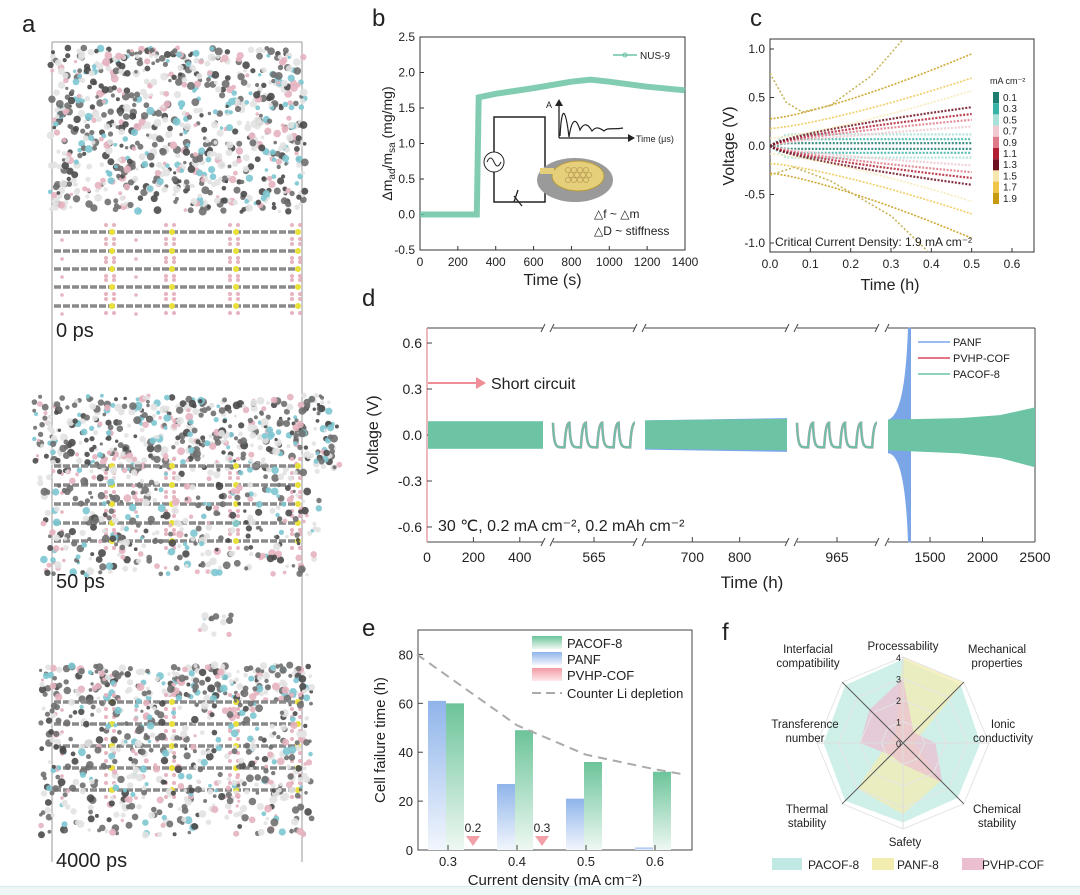 The width and height of the screenshot is (1080, 895). I want to click on legend-label: PACOF-8, so click(833, 865).